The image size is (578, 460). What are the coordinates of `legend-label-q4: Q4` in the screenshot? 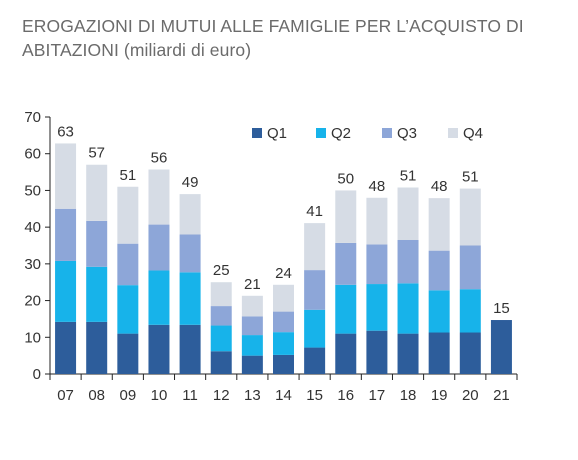 It's located at (473, 133).